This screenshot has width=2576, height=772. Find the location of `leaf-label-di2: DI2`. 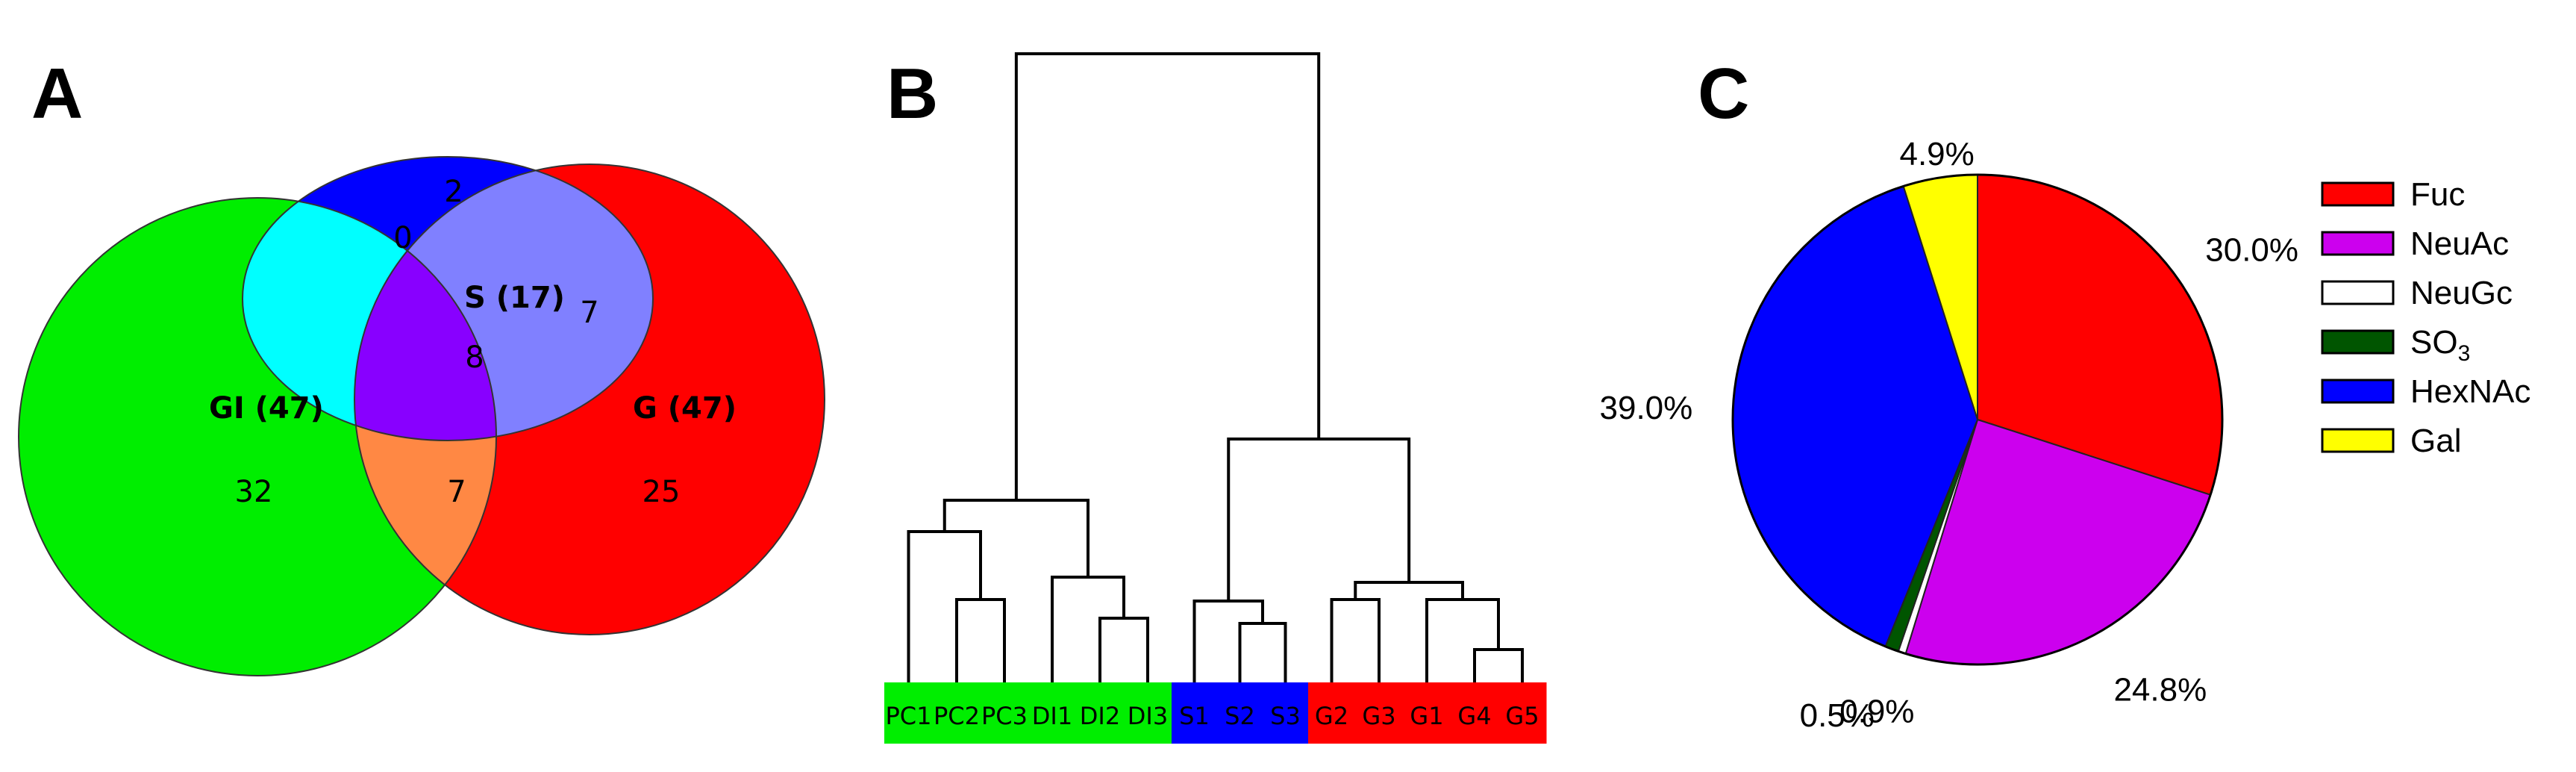

leaf-label-di2: DI2 is located at coordinates (1100, 716).